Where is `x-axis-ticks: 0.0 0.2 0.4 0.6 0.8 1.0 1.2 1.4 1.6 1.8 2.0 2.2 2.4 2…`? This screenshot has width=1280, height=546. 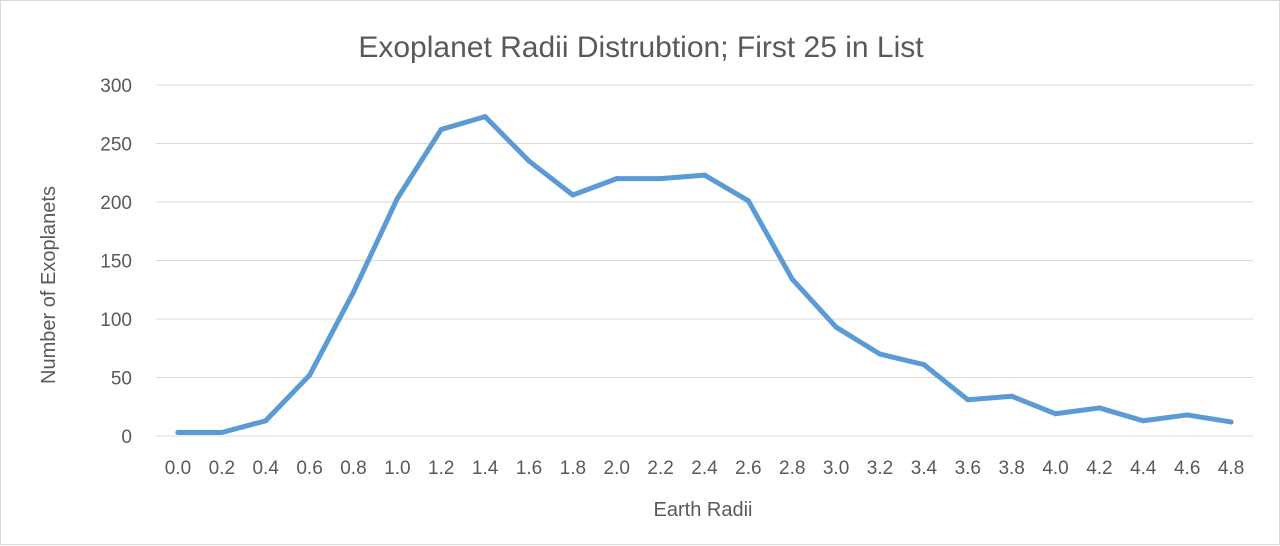
x-axis-ticks: 0.0 0.2 0.4 0.6 0.8 1.0 1.2 1.4 1.6 1.8 2.0 2.2 2.4 2… is located at coordinates (705, 468).